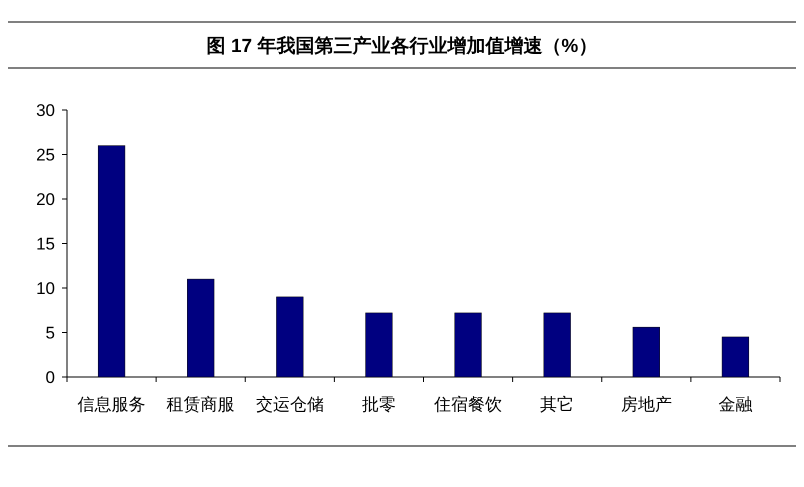  I want to click on x-tick-label: 金融, so click(735, 404).